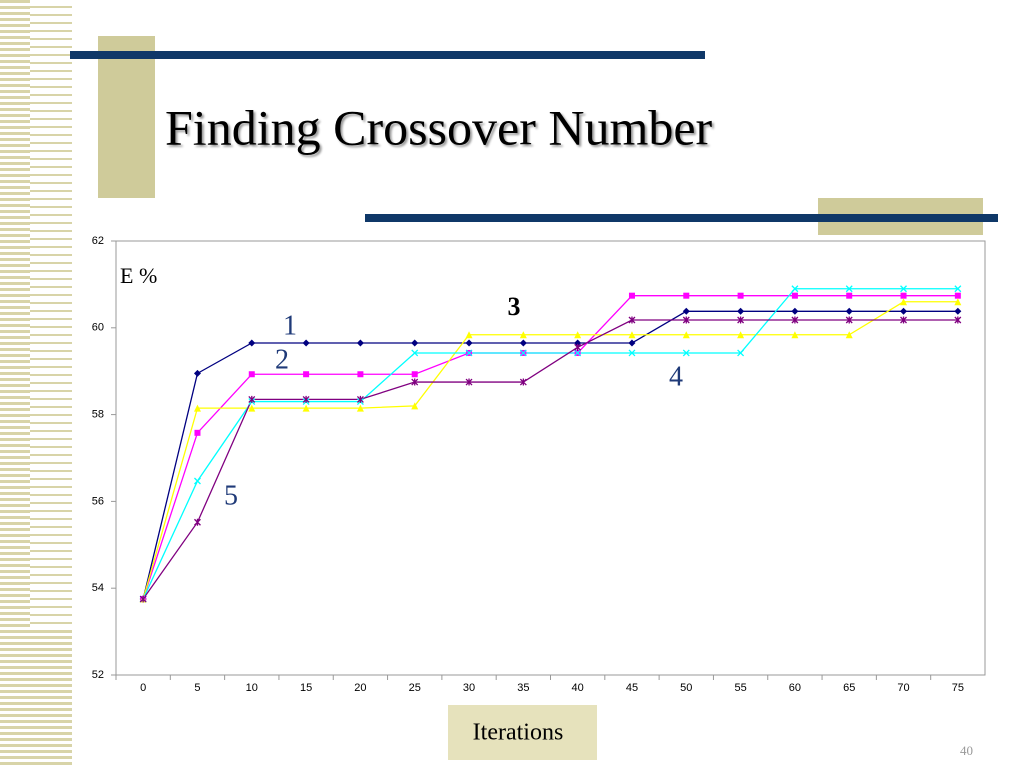  Describe the element at coordinates (903, 688) in the screenshot. I see `x-tick-label: 70` at that location.